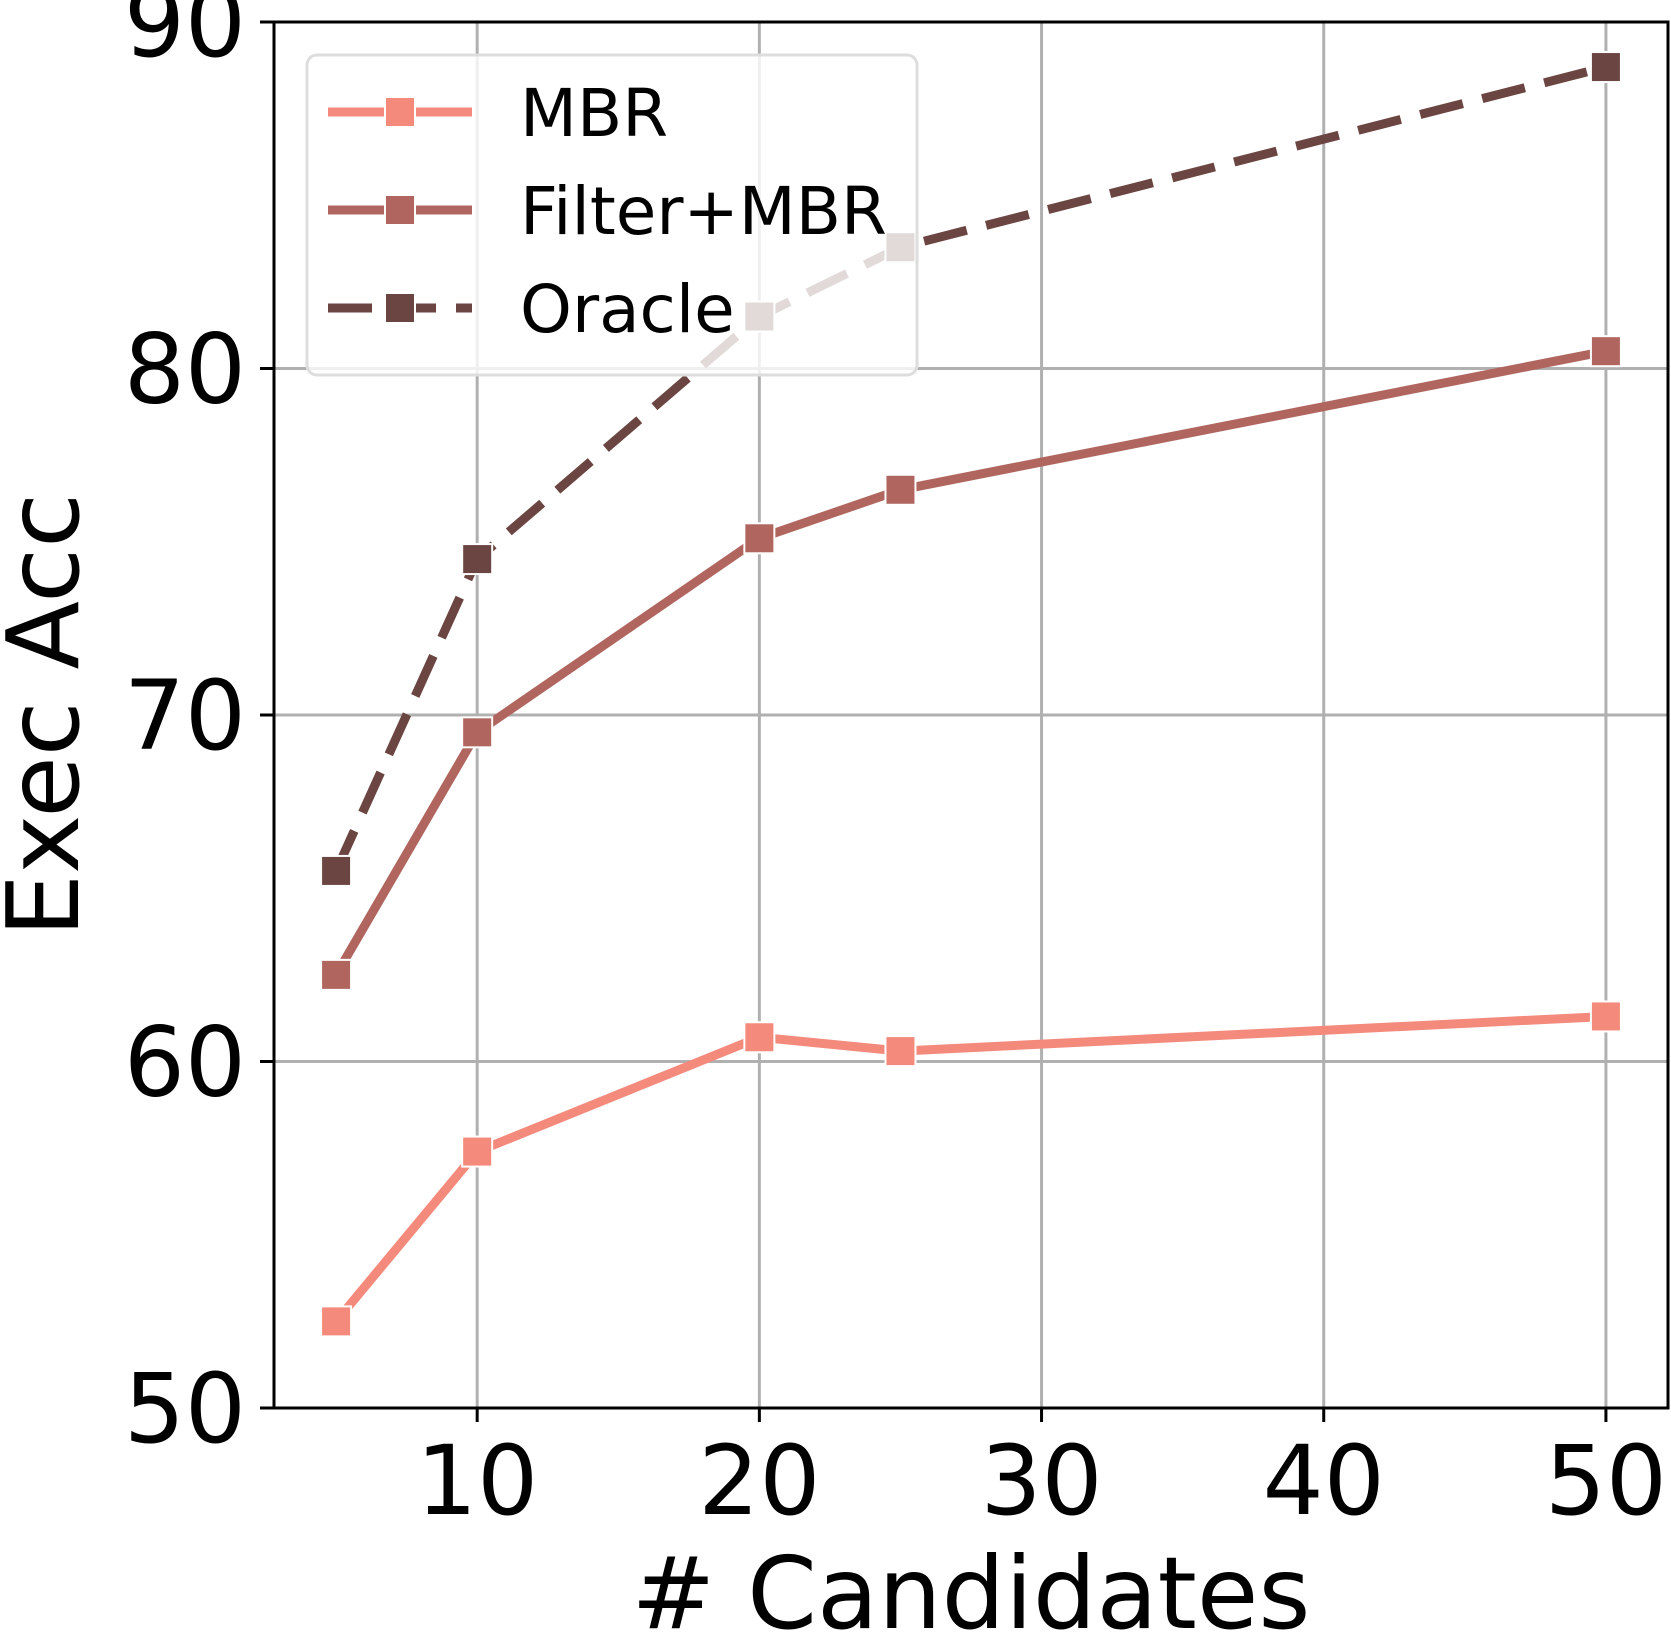 This screenshot has width=1671, height=1652. What do you see at coordinates (594, 113) in the screenshot?
I see `legend-label: MBR` at bounding box center [594, 113].